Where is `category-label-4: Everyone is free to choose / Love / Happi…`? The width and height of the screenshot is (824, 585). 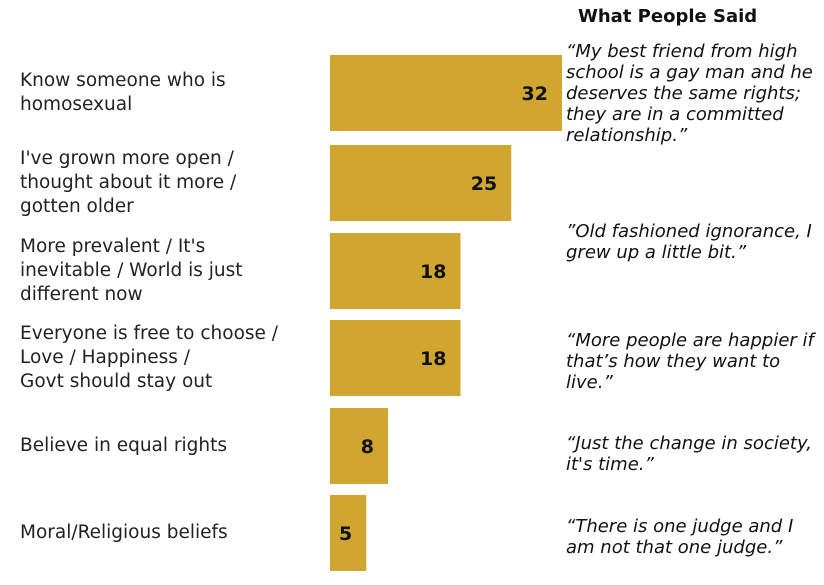 category-label-4: Everyone is free to choose / Love / Happi… is located at coordinates (175, 358).